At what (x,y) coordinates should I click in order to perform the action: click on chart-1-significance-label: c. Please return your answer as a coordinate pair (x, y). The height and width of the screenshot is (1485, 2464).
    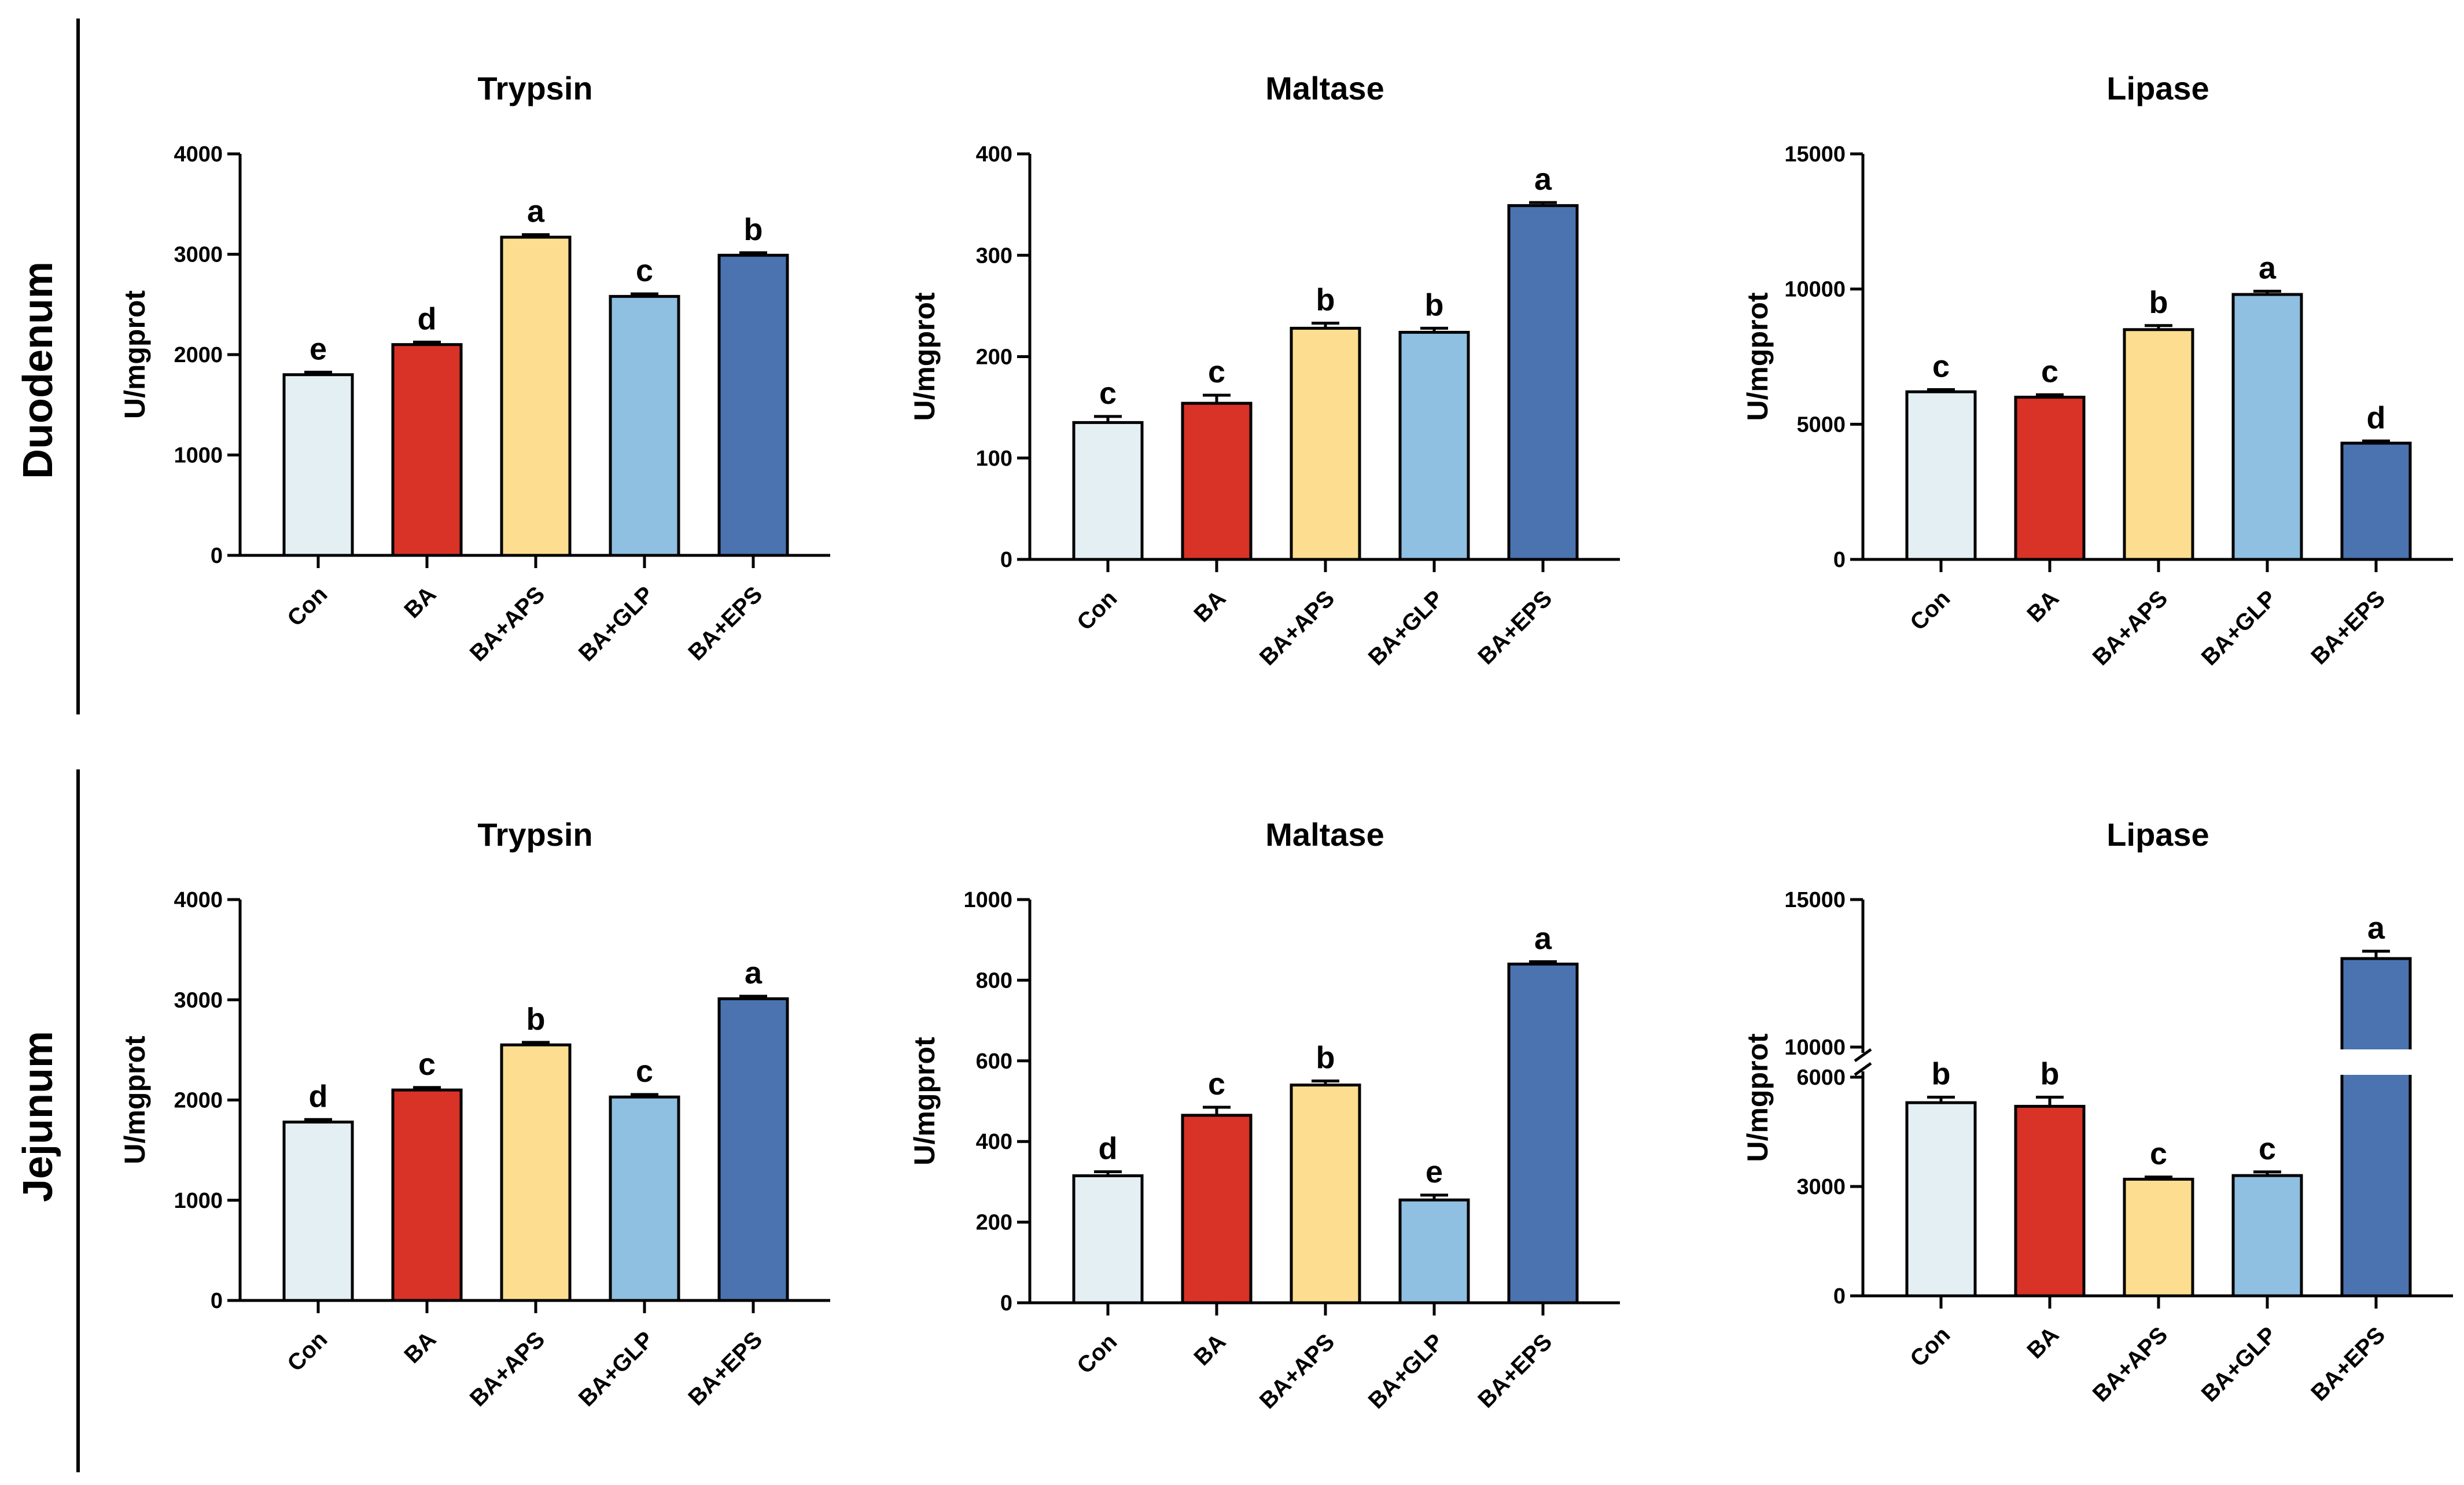
    Looking at the image, I should click on (1108, 394).